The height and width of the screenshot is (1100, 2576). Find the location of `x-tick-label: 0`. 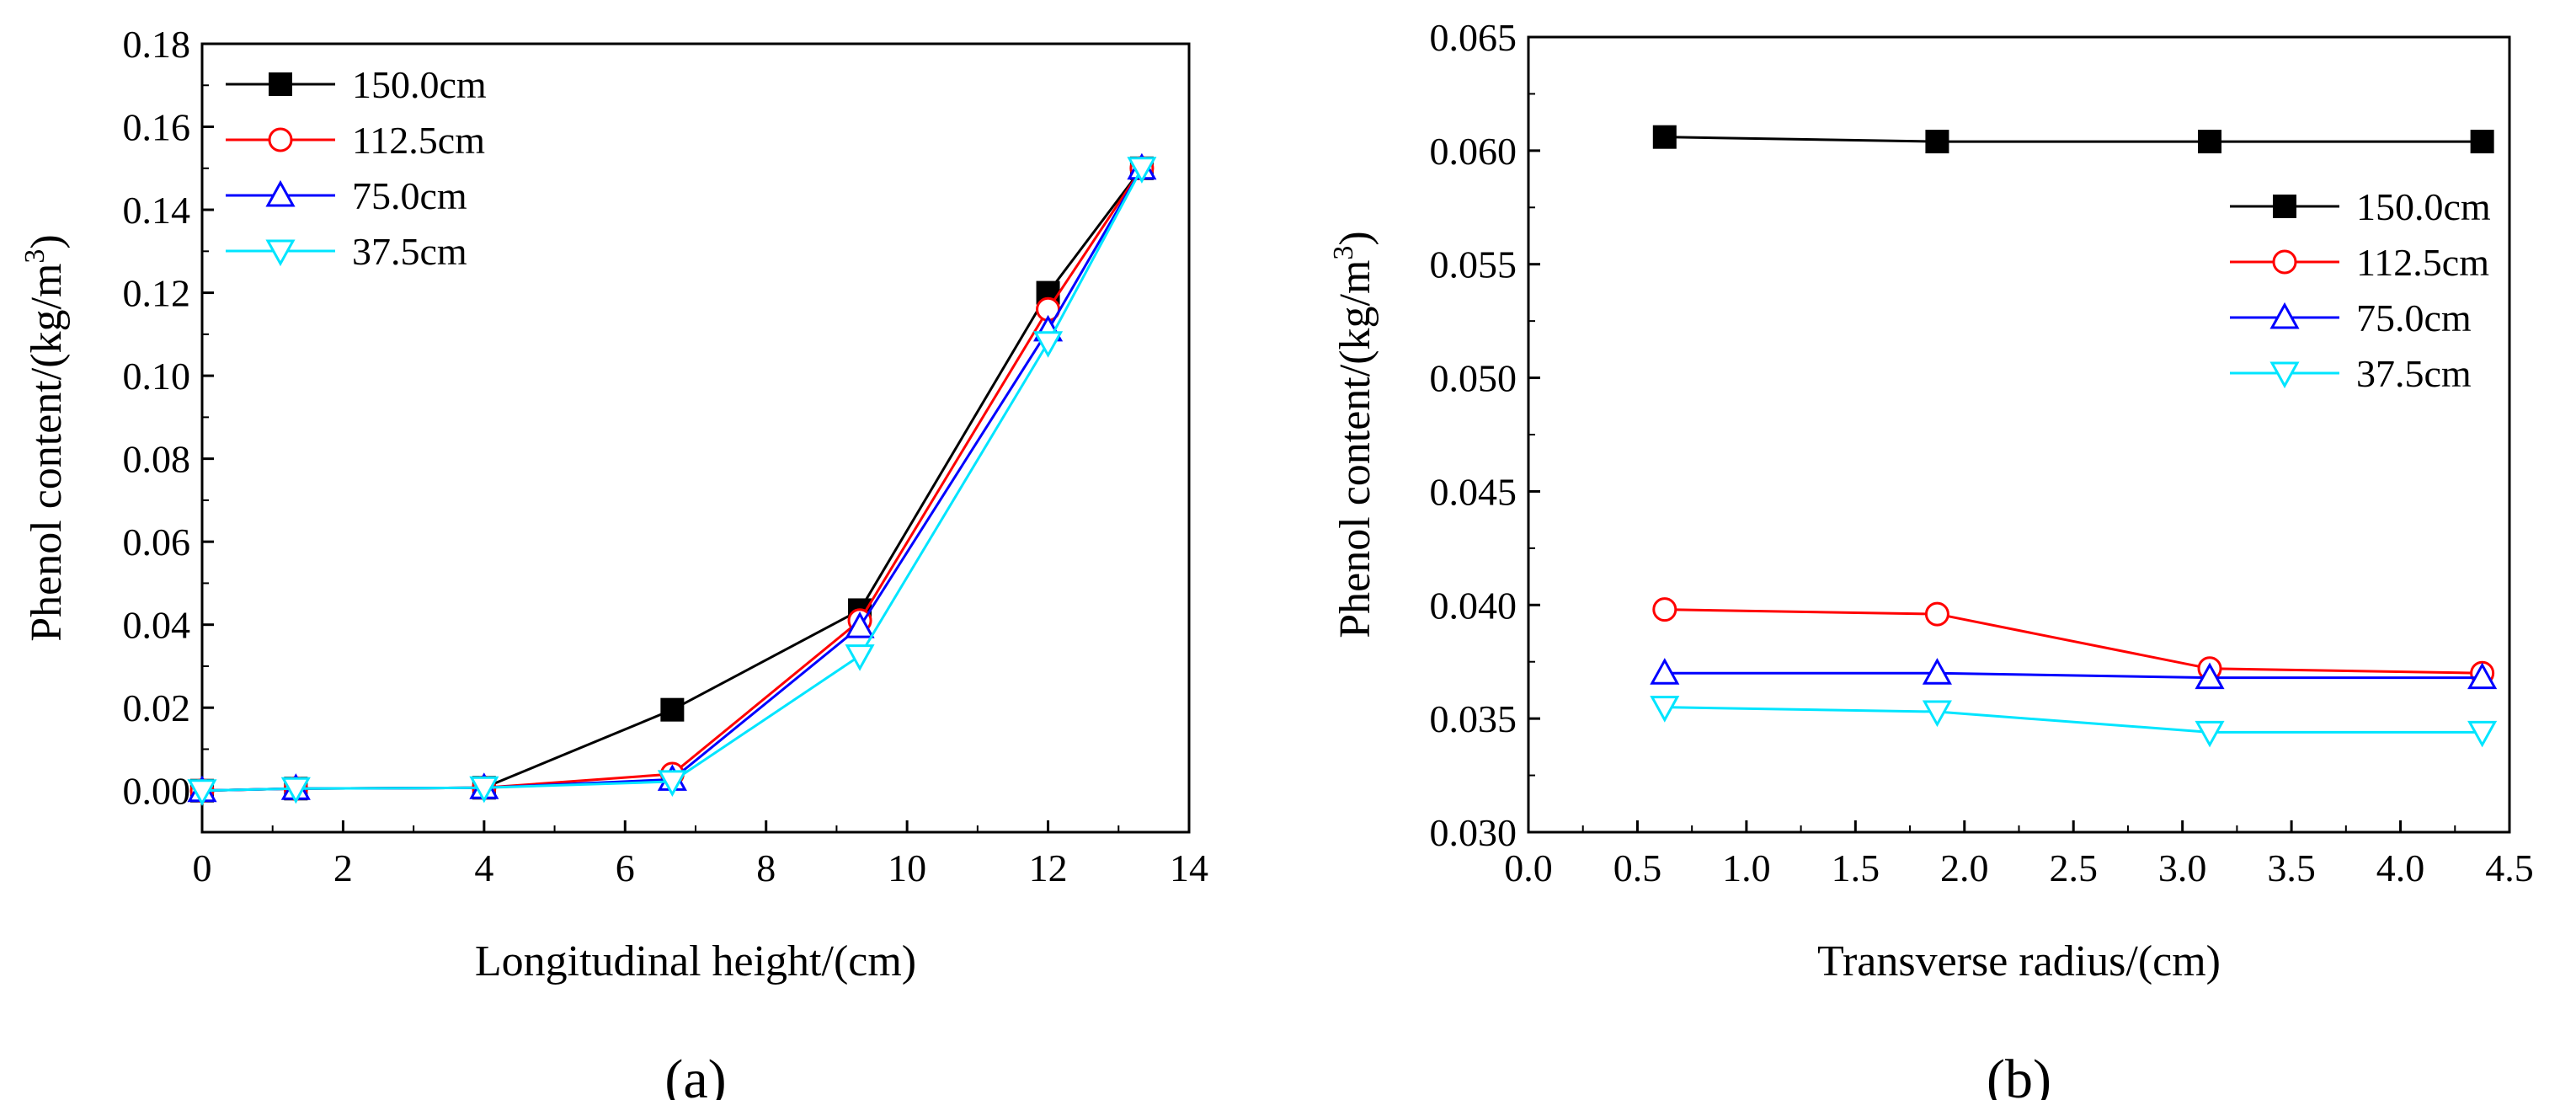

x-tick-label: 0 is located at coordinates (202, 867).